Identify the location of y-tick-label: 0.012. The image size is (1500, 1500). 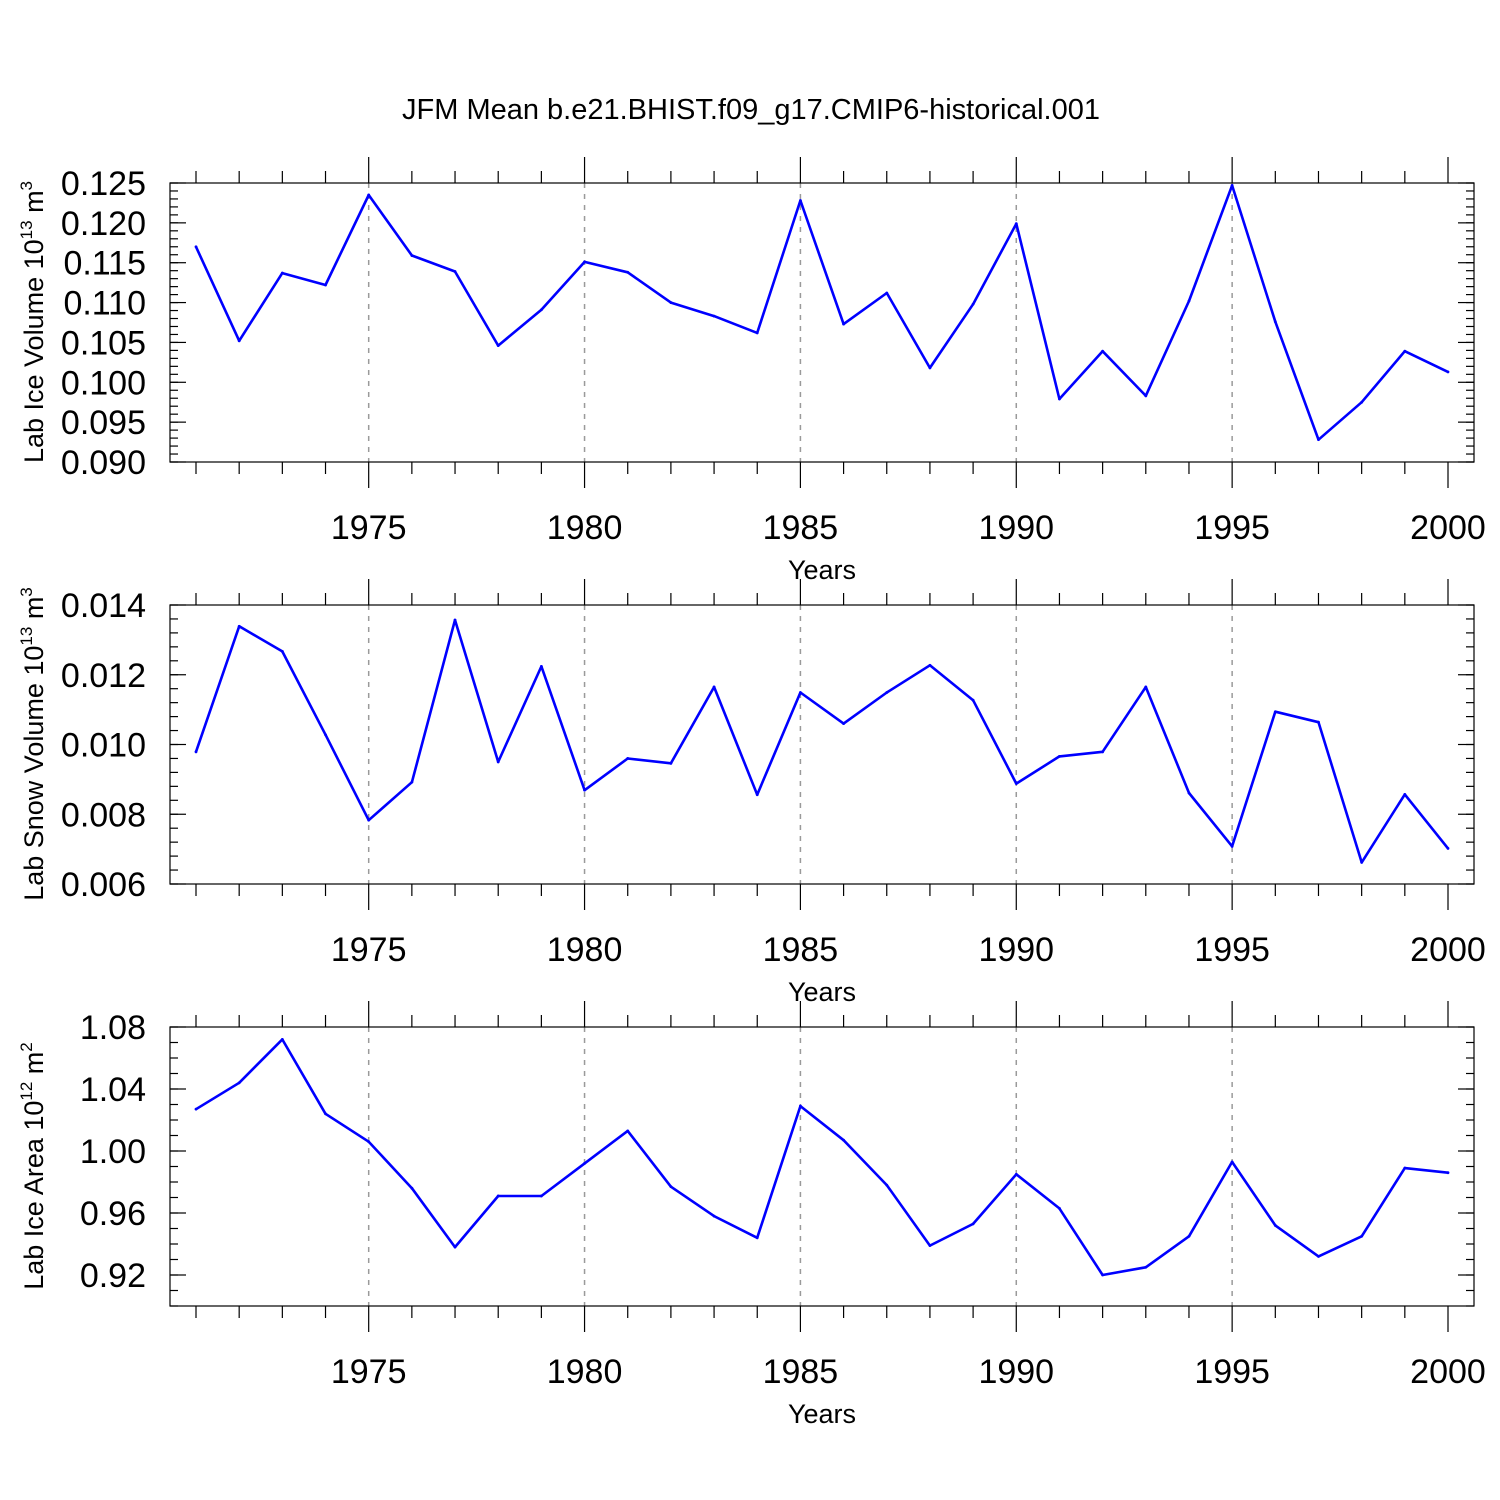
(103, 676).